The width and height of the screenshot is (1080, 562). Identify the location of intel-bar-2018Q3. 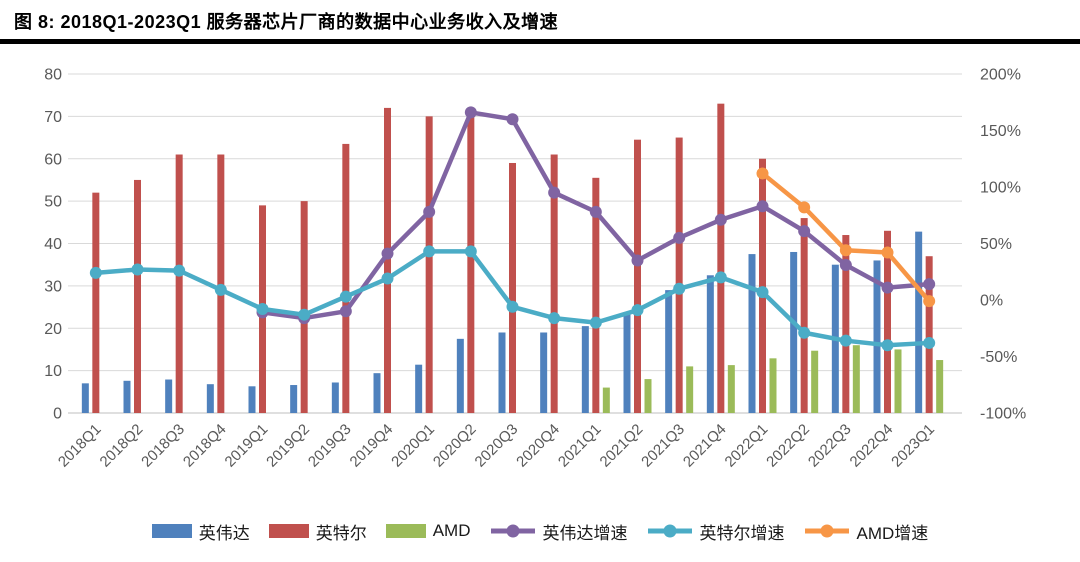
(179, 283).